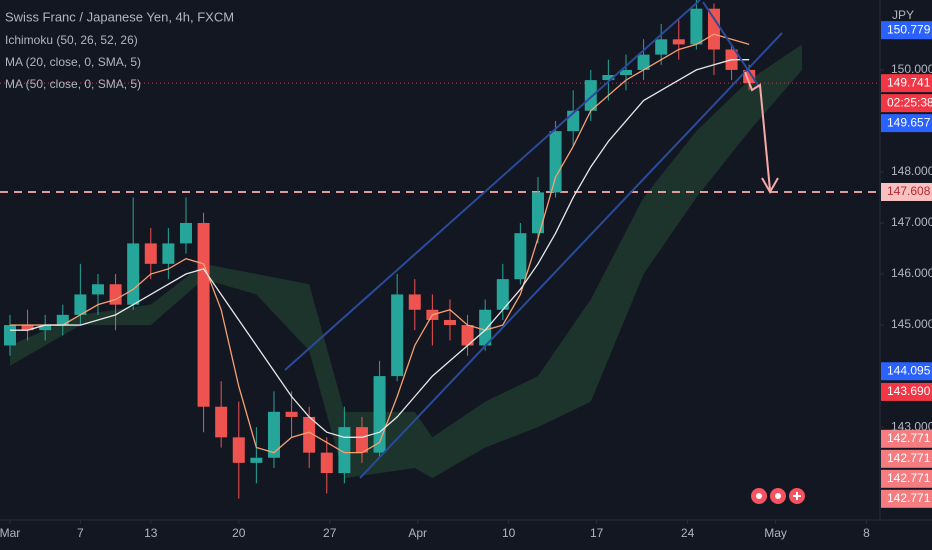 Image resolution: width=932 pixels, height=550 pixels. Describe the element at coordinates (10, 533) in the screenshot. I see `x-tick-label: Mar` at that location.